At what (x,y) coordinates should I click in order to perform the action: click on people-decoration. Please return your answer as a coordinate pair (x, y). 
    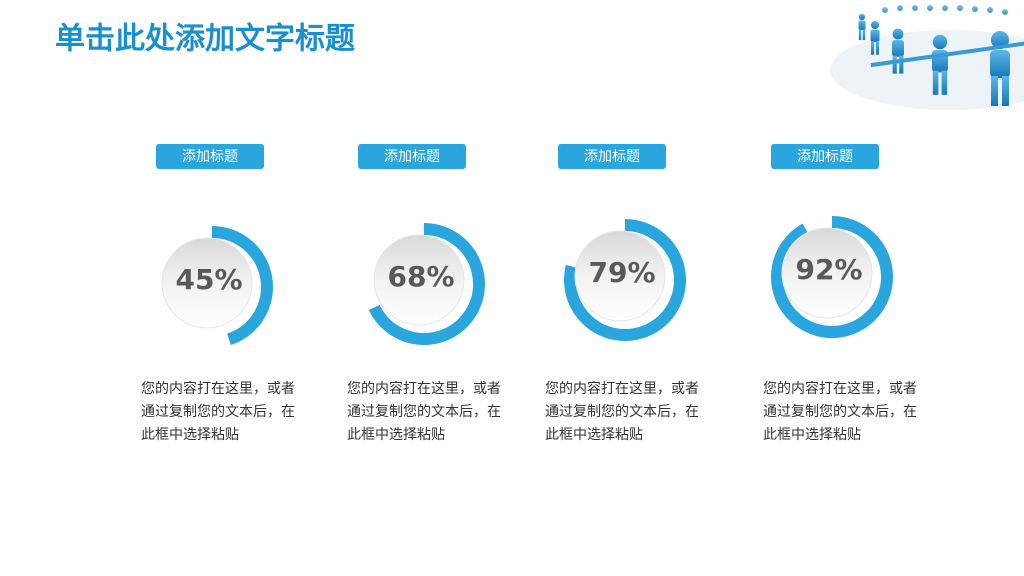
    Looking at the image, I should click on (927, 57).